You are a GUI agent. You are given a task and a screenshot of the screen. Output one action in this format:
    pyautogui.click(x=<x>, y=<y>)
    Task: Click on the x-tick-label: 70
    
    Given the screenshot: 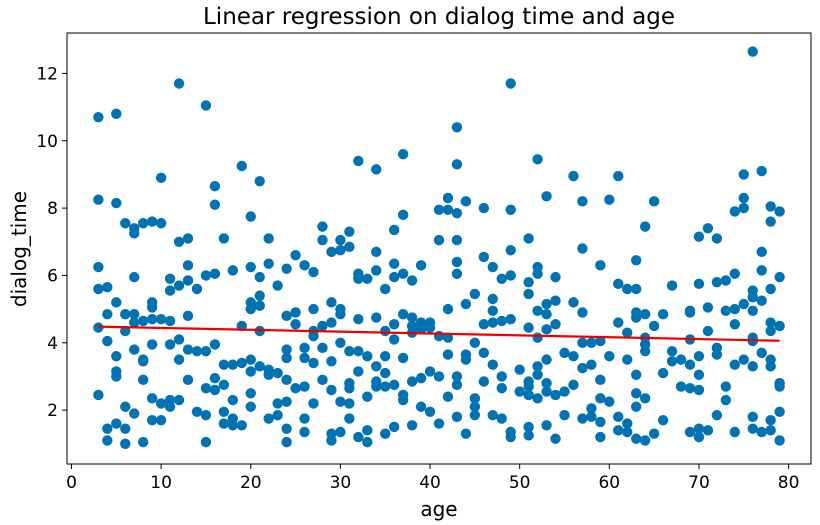 What is the action you would take?
    pyautogui.click(x=699, y=483)
    